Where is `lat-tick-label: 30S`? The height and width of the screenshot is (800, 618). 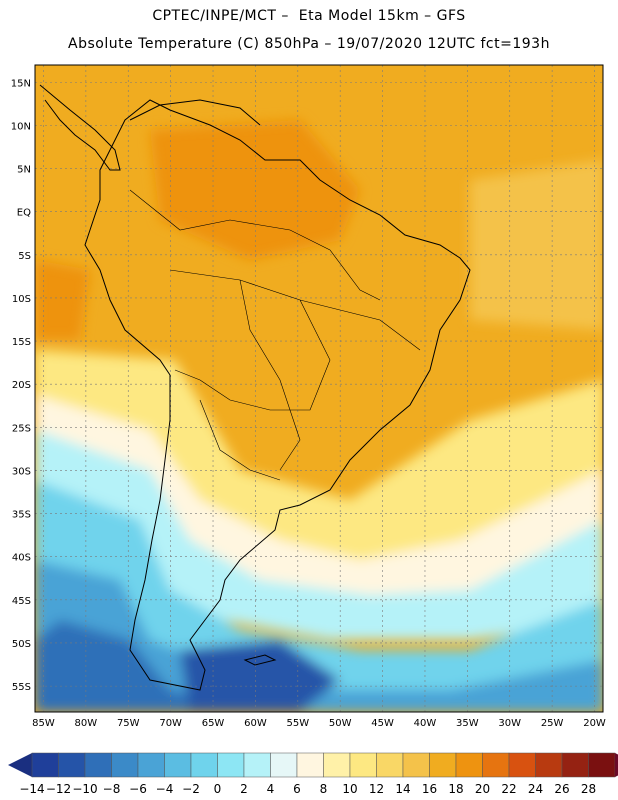
lat-tick-label: 30S is located at coordinates (21, 471).